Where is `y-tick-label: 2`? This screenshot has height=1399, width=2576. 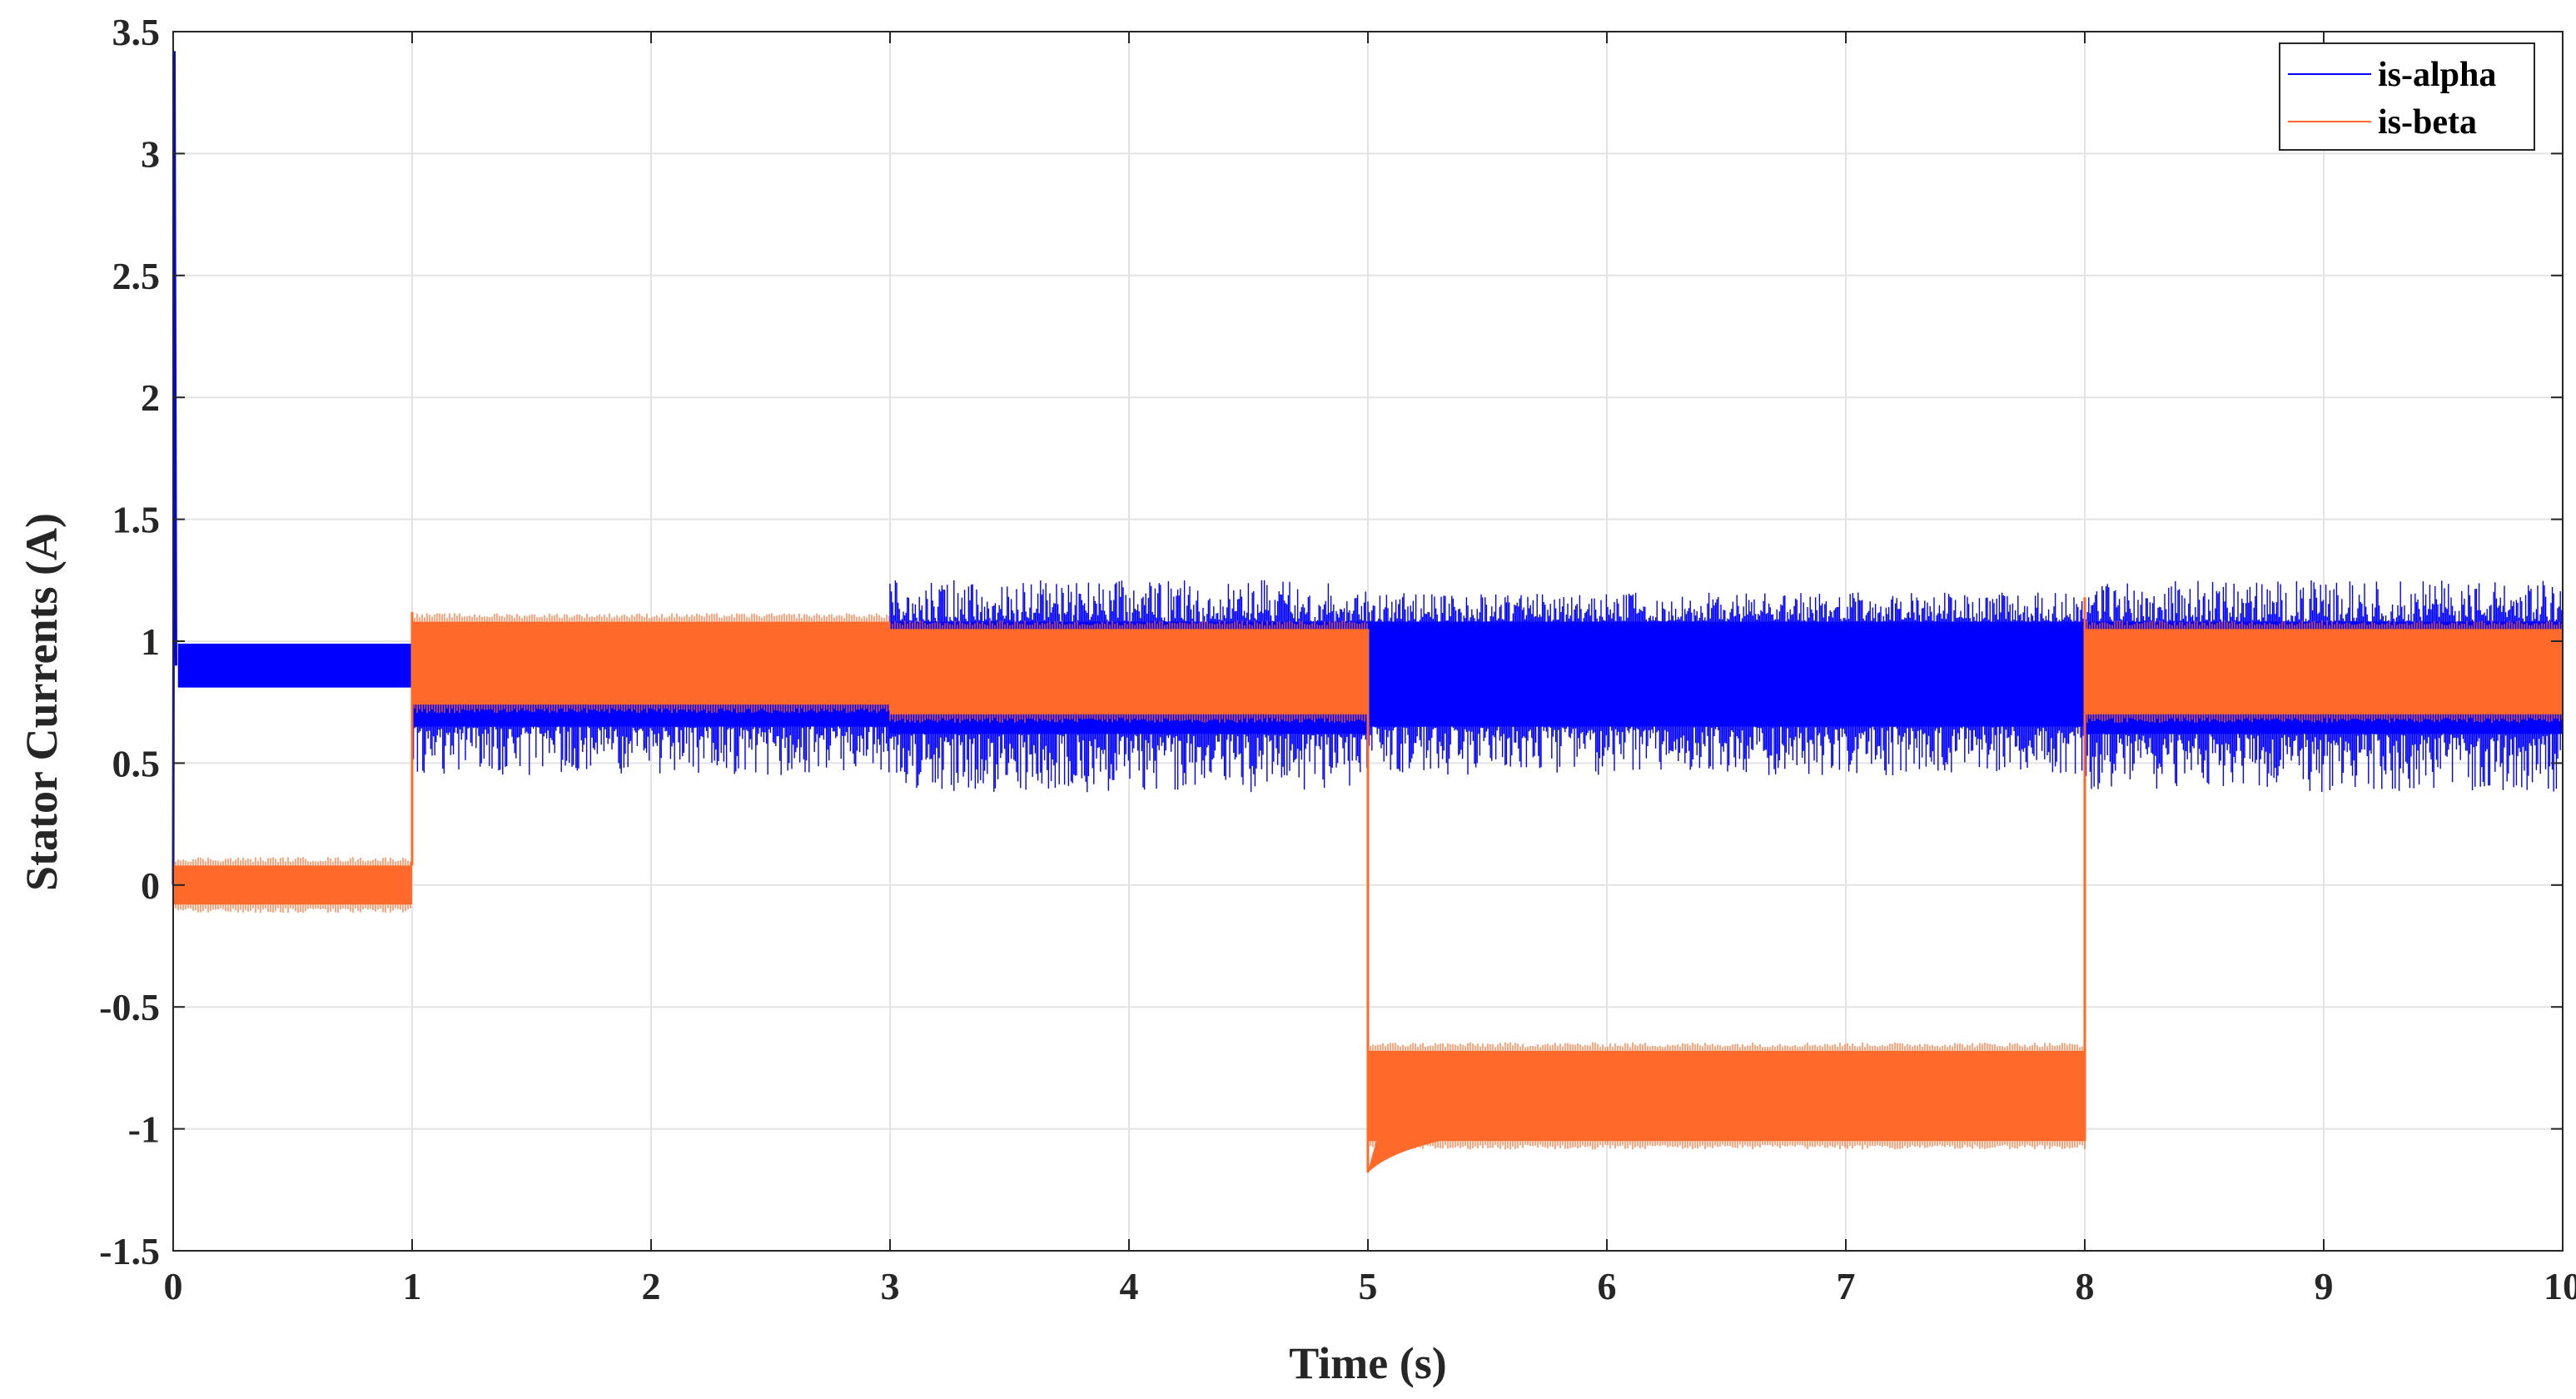
y-tick-label: 2 is located at coordinates (150, 397).